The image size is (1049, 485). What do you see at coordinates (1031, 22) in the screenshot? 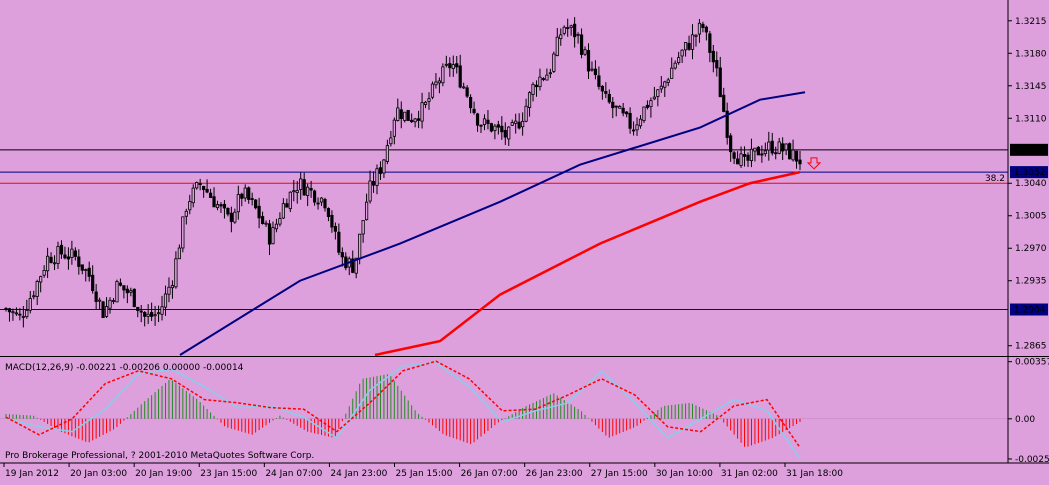
I see `price-tick-label: 1.3215` at bounding box center [1031, 22].